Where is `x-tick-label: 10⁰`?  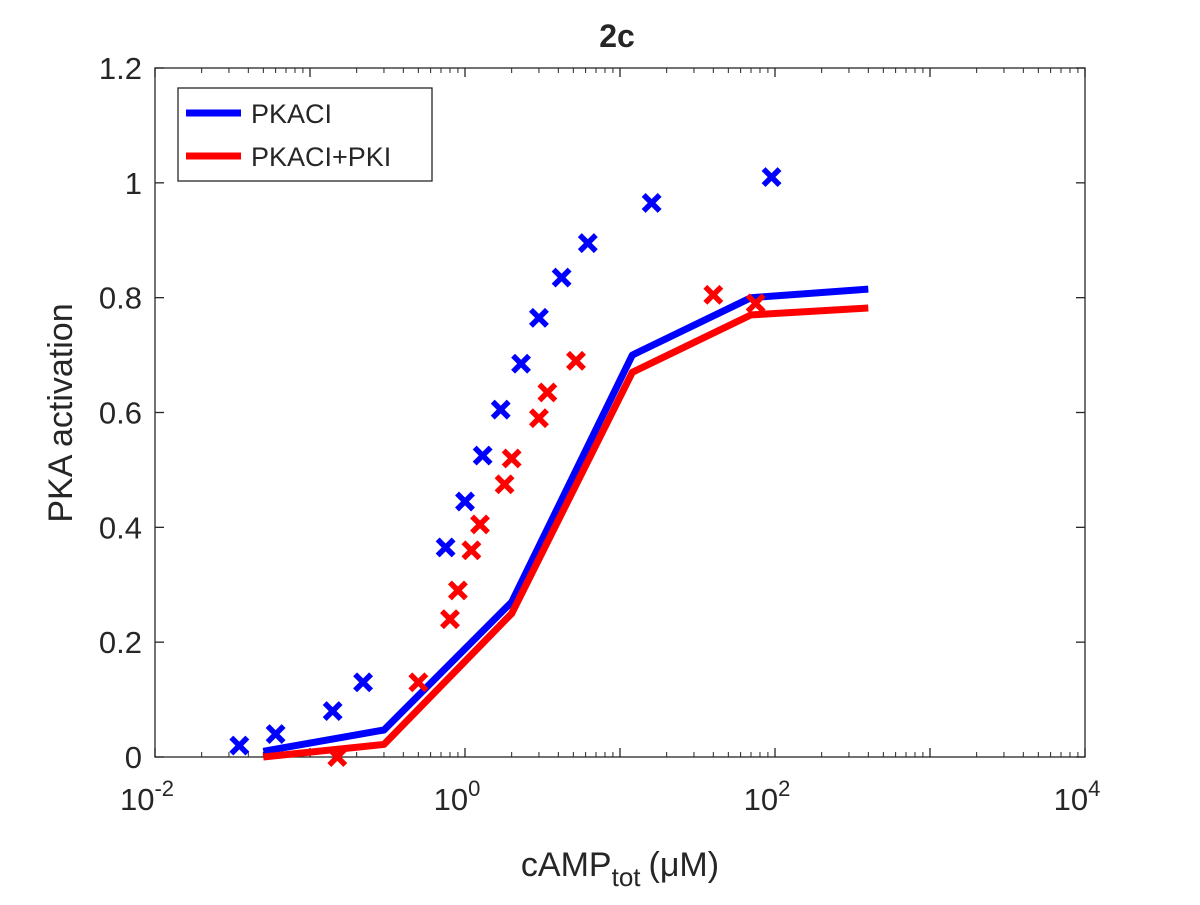 x-tick-label: 10⁰ is located at coordinates (457, 796).